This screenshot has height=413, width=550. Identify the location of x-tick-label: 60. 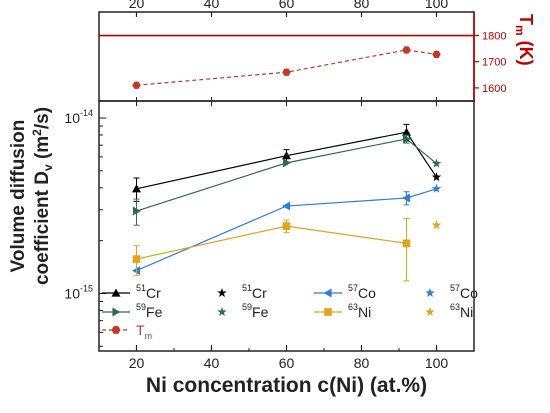
(287, 363).